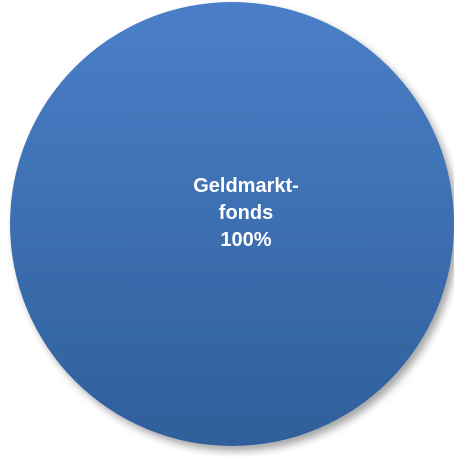 The image size is (454, 457). I want to click on slice-label: Geldmarkt-fonds 100%, so click(246, 213).